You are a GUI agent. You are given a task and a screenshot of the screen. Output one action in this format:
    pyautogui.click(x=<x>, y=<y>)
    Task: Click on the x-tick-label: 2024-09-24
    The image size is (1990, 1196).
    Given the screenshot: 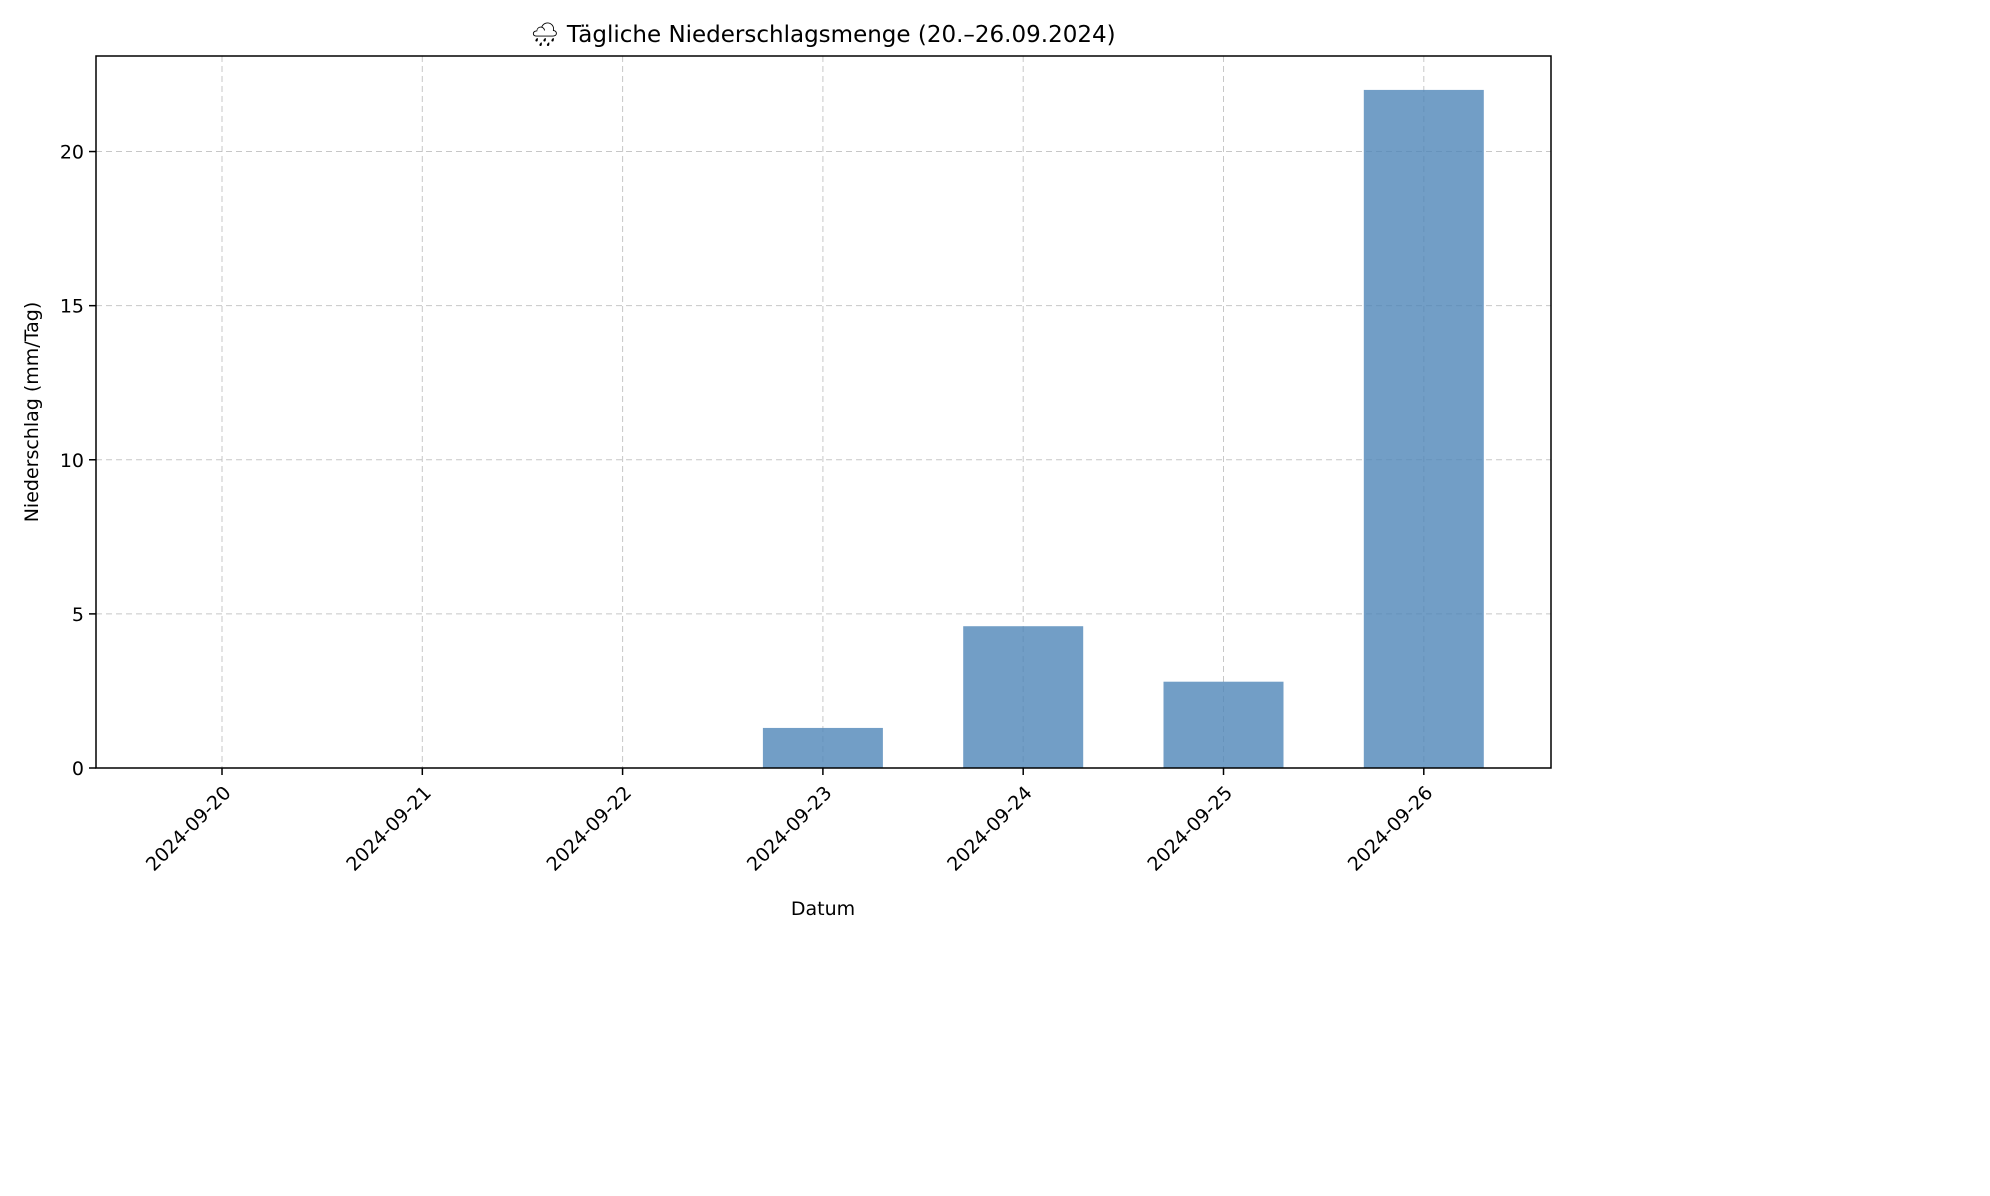 What is the action you would take?
    pyautogui.click(x=990, y=829)
    